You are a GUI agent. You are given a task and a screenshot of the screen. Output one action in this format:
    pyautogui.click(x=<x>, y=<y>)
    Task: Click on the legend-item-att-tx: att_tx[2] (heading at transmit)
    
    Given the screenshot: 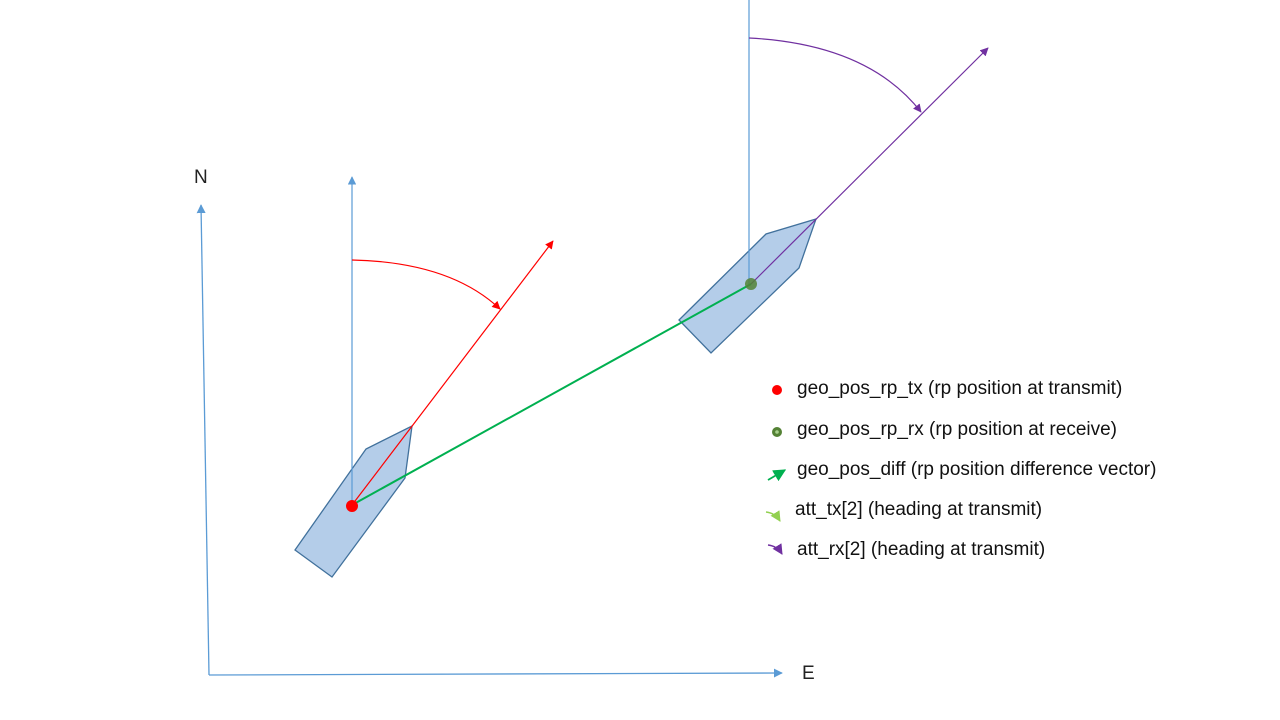 What is the action you would take?
    pyautogui.click(x=903, y=510)
    